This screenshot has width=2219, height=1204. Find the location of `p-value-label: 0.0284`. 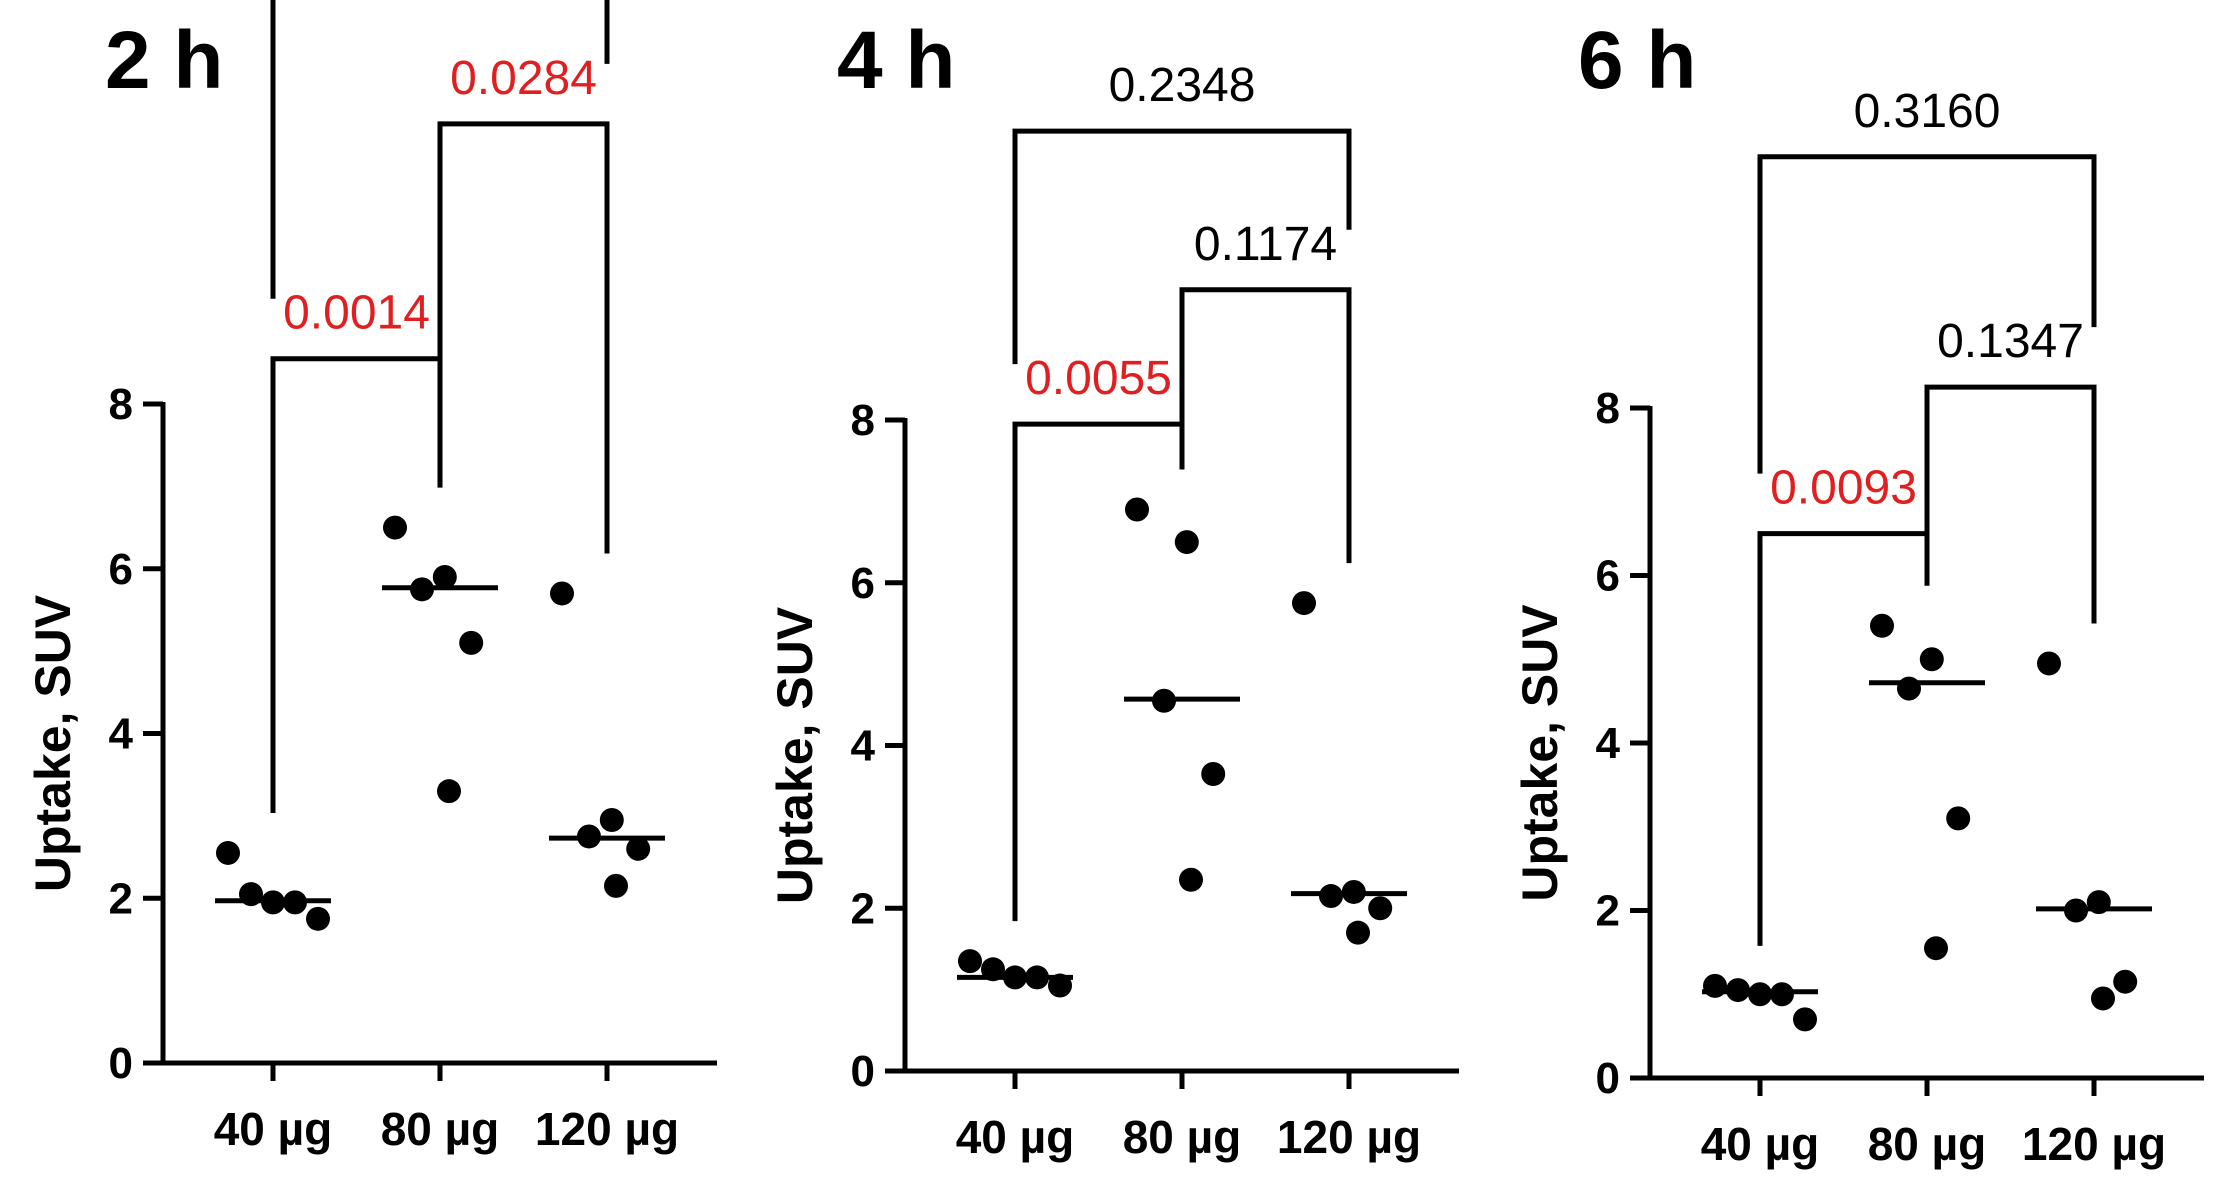

p-value-label: 0.0284 is located at coordinates (523, 78).